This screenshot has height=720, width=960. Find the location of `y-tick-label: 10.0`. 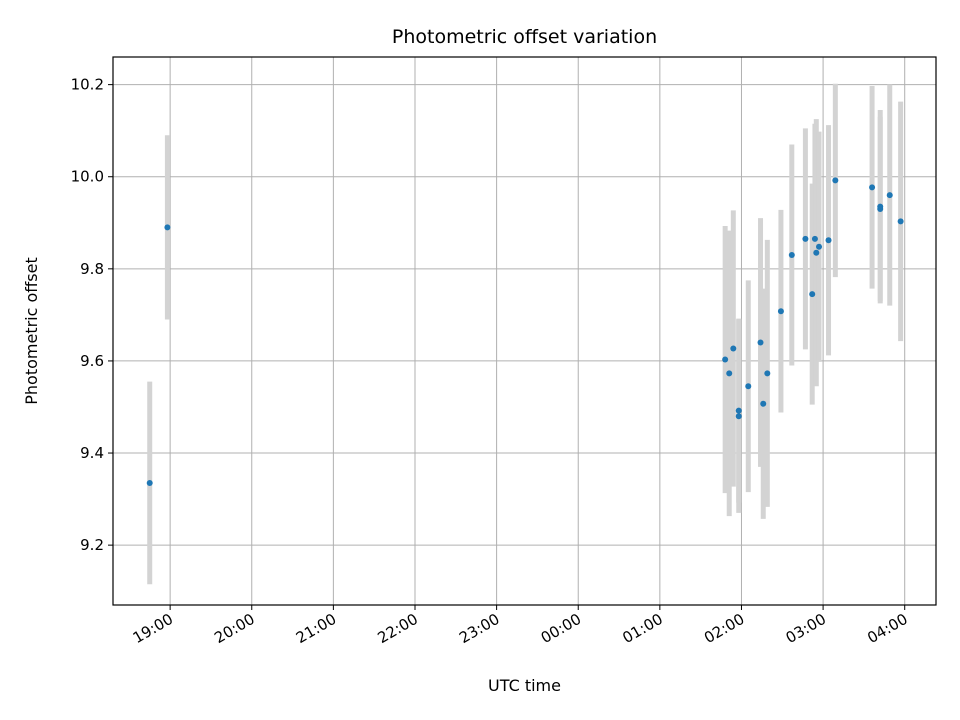

y-tick-label: 10.0 is located at coordinates (87, 177).